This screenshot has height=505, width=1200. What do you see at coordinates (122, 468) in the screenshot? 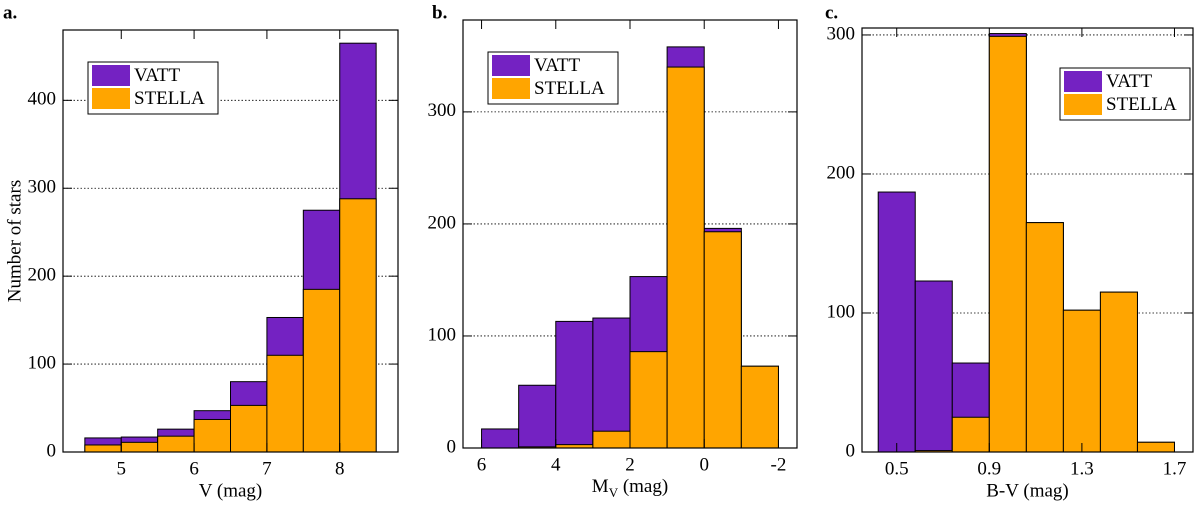
I see `x-tick-label: 5` at bounding box center [122, 468].